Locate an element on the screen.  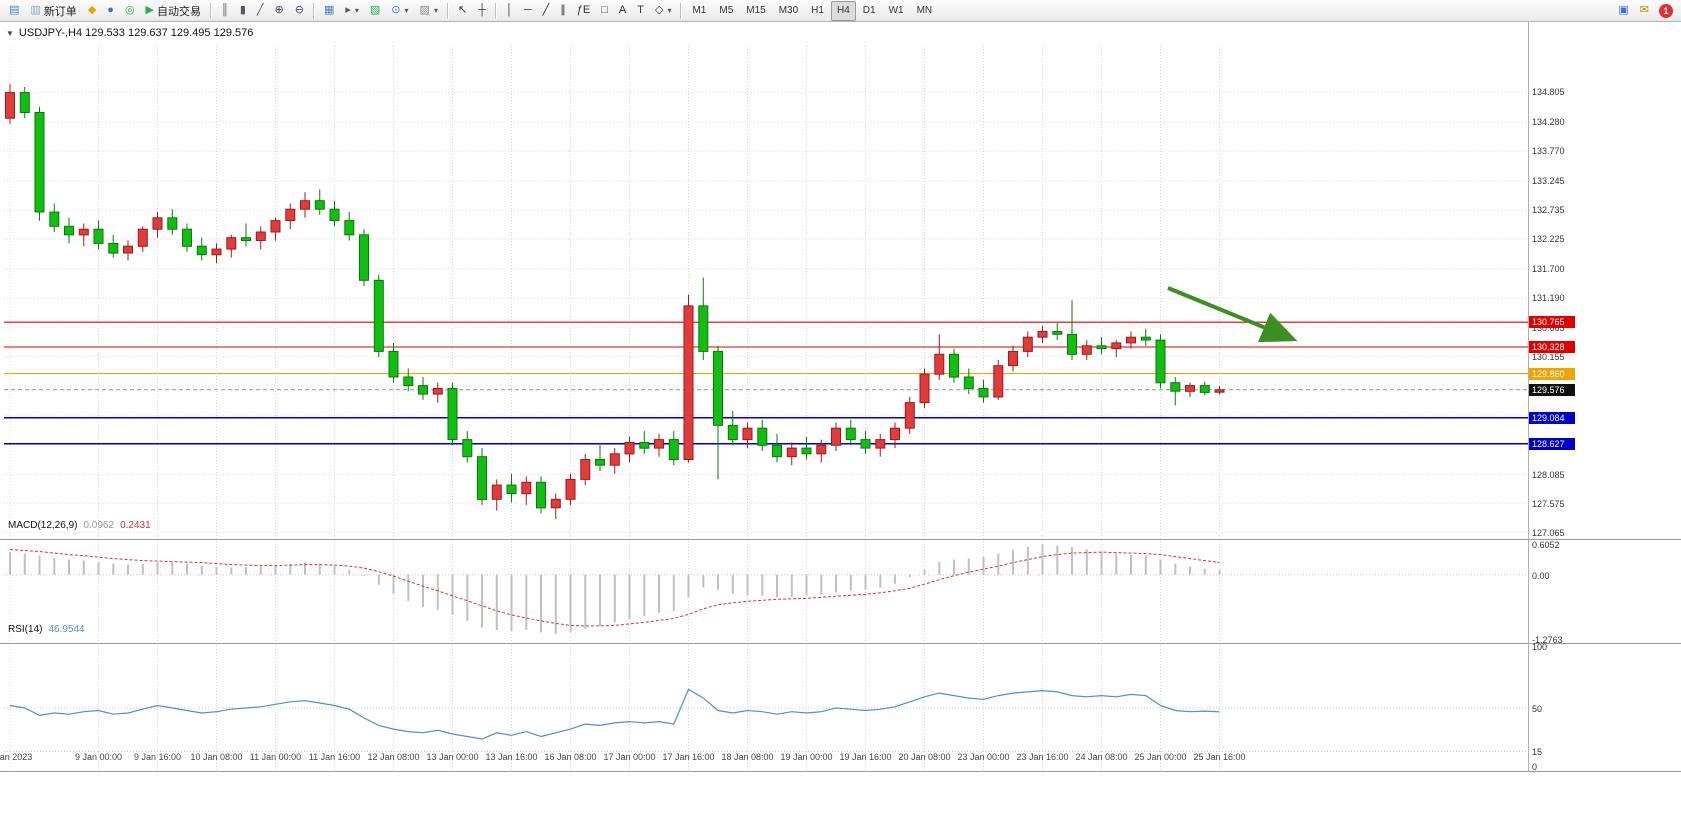
macd-signal-value: 0.2431 is located at coordinates (135, 525).